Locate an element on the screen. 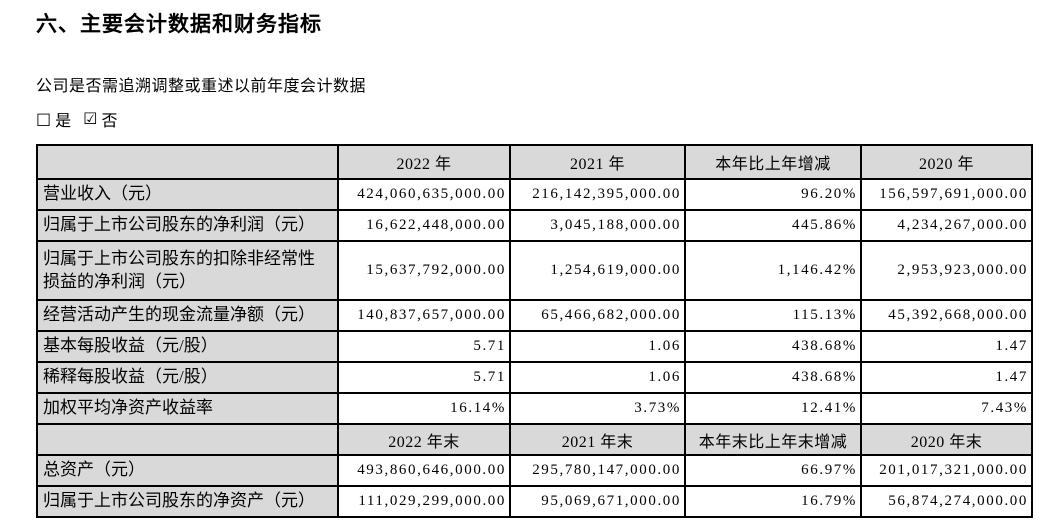 The image size is (1061, 524). table-row-basic-eps: 基本每股收益（元/股） 5.71 1.06 438.68% 1.47 is located at coordinates (534, 346).